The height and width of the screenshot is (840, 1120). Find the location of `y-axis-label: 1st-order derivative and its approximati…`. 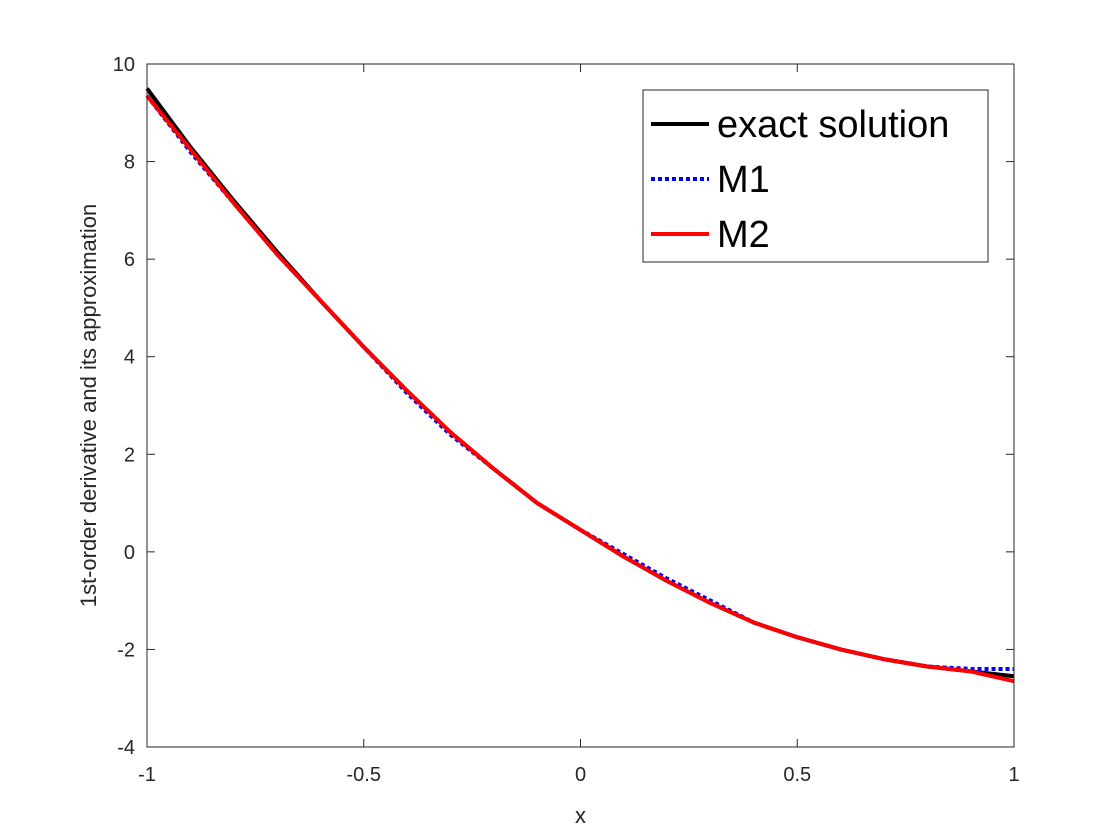

y-axis-label: 1st-order derivative and its approximati… is located at coordinates (88, 406).